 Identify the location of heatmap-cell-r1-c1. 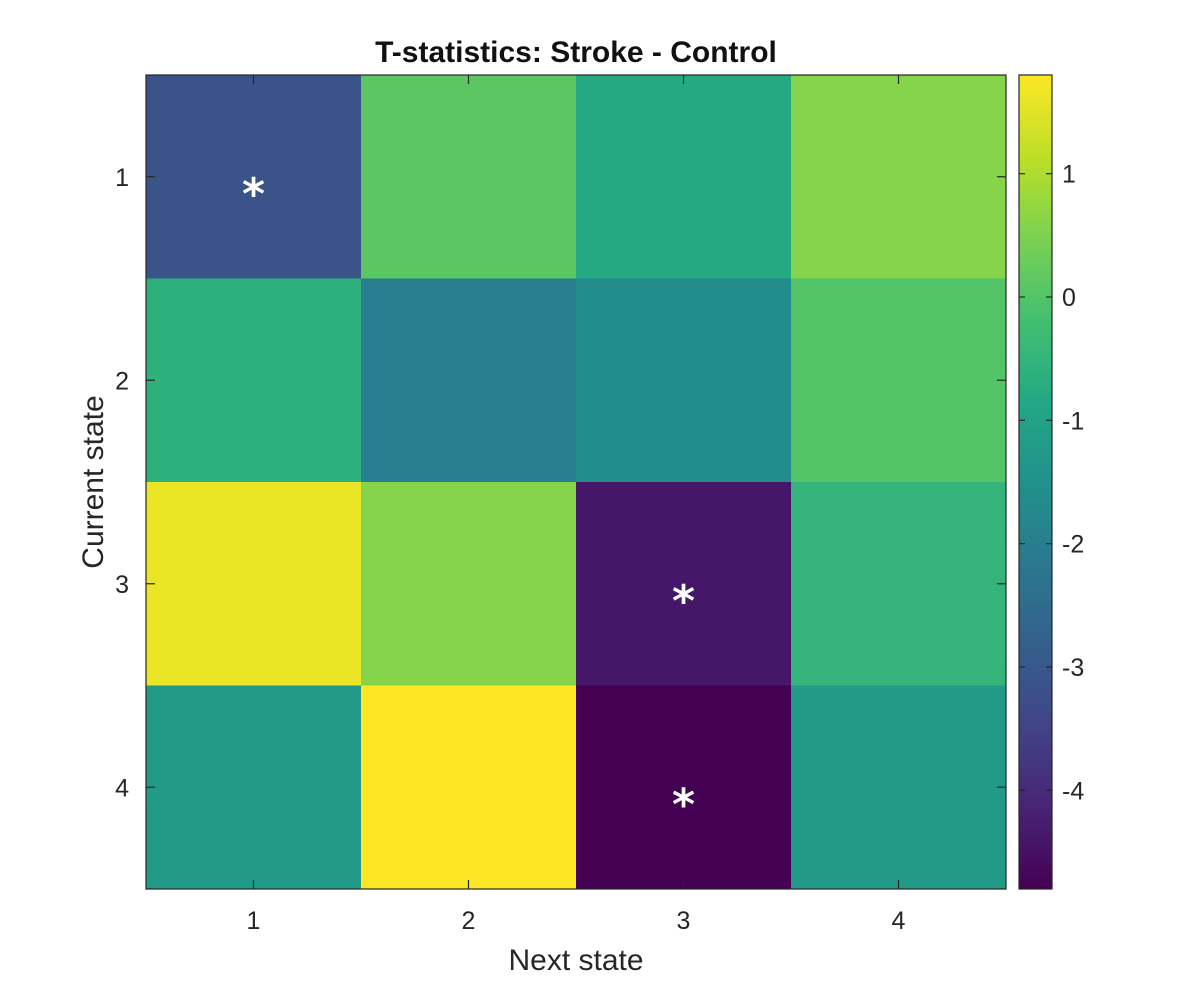
(254, 177).